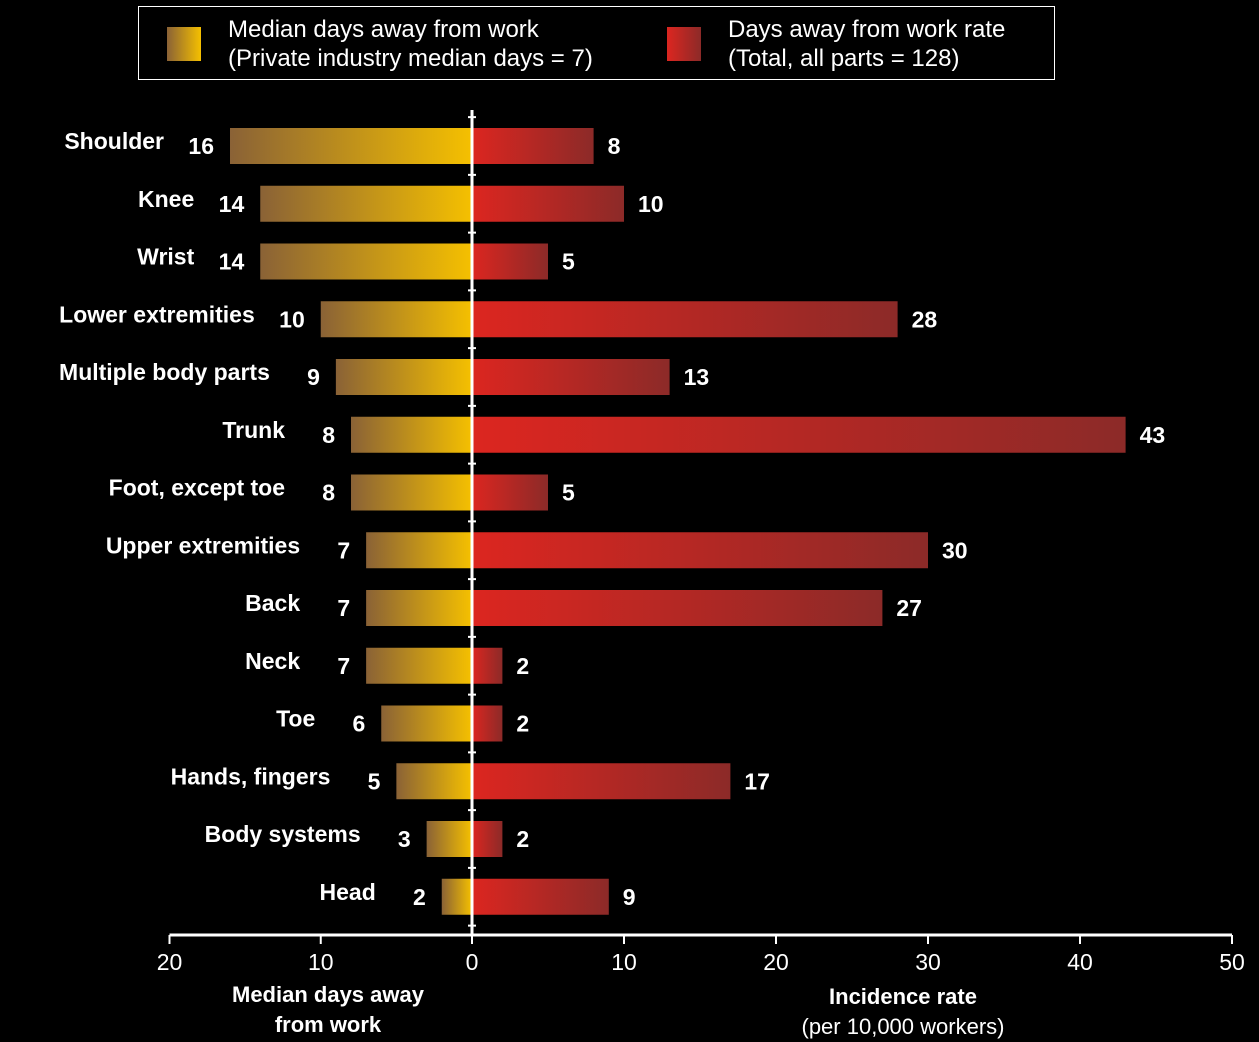  What do you see at coordinates (955, 550) in the screenshot?
I see `data-label-incidence-rate: 30` at bounding box center [955, 550].